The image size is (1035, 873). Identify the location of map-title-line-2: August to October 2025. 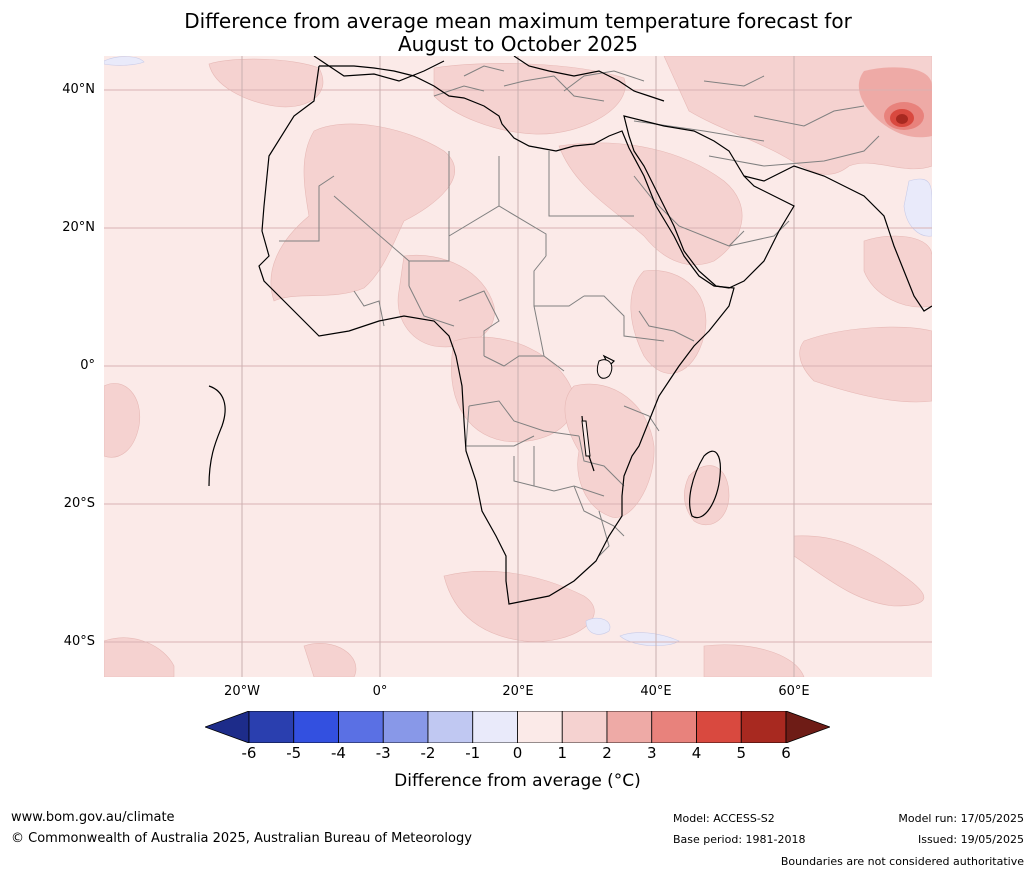
(518, 44).